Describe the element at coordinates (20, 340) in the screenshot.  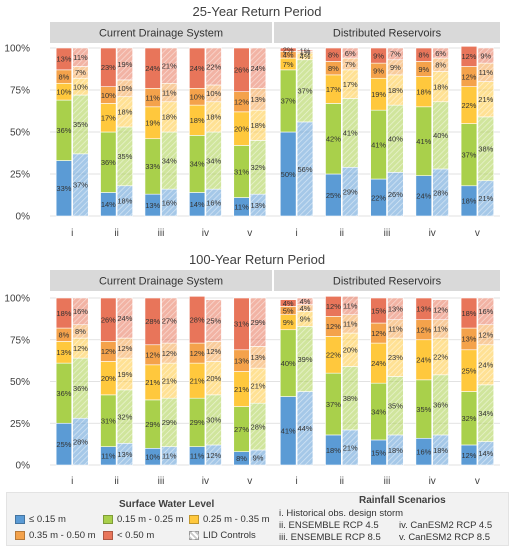
I see `y-tick-label: 75%` at that location.